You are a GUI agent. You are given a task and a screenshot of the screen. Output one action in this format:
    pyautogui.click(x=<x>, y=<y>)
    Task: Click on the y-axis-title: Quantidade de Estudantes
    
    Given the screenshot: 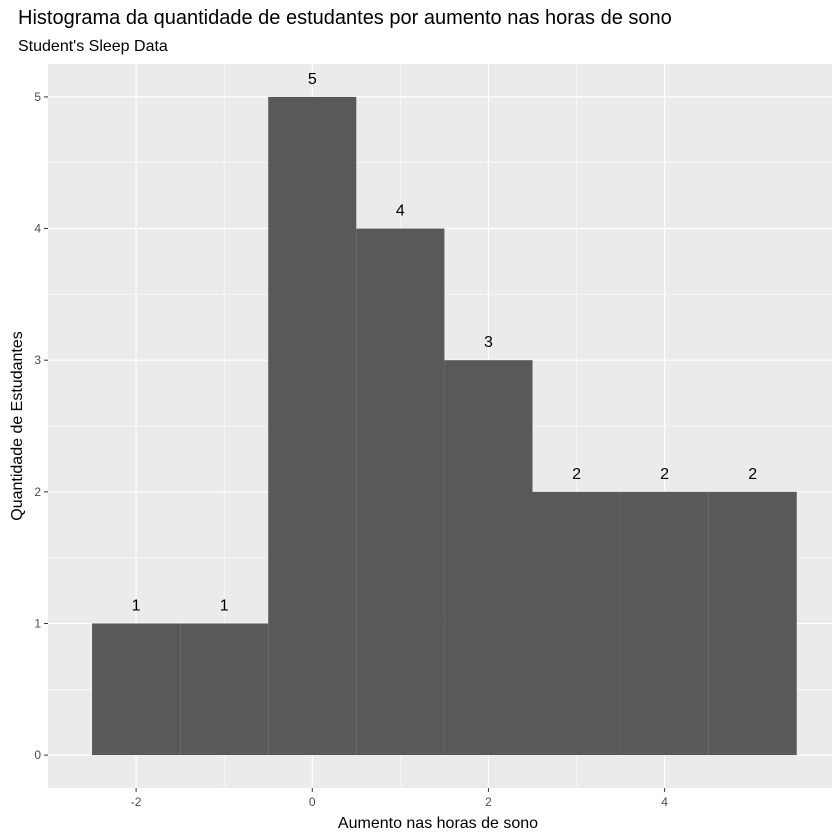 What is the action you would take?
    pyautogui.click(x=17, y=425)
    